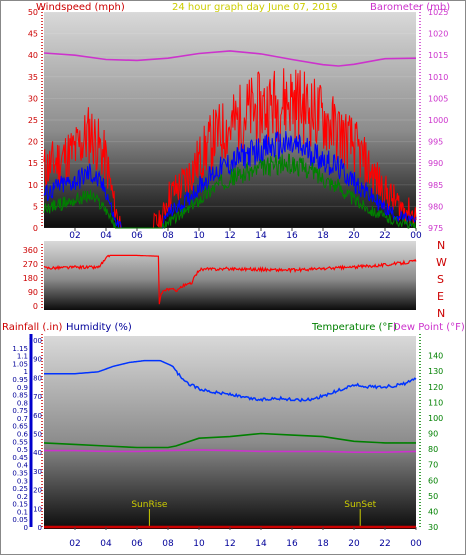 Image resolution: width=466 pixels, height=559 pixels. I want to click on baro-ytick-label: 975, so click(435, 228).